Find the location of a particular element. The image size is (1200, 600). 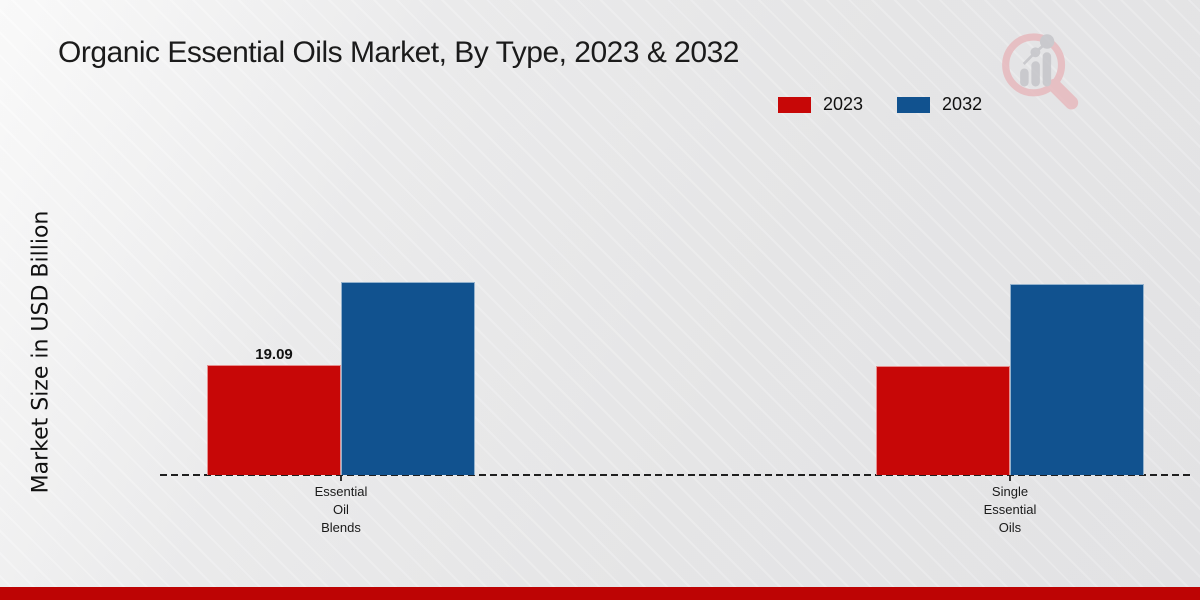

magnifier-bar-chart-logo-icon is located at coordinates (1039, 75).